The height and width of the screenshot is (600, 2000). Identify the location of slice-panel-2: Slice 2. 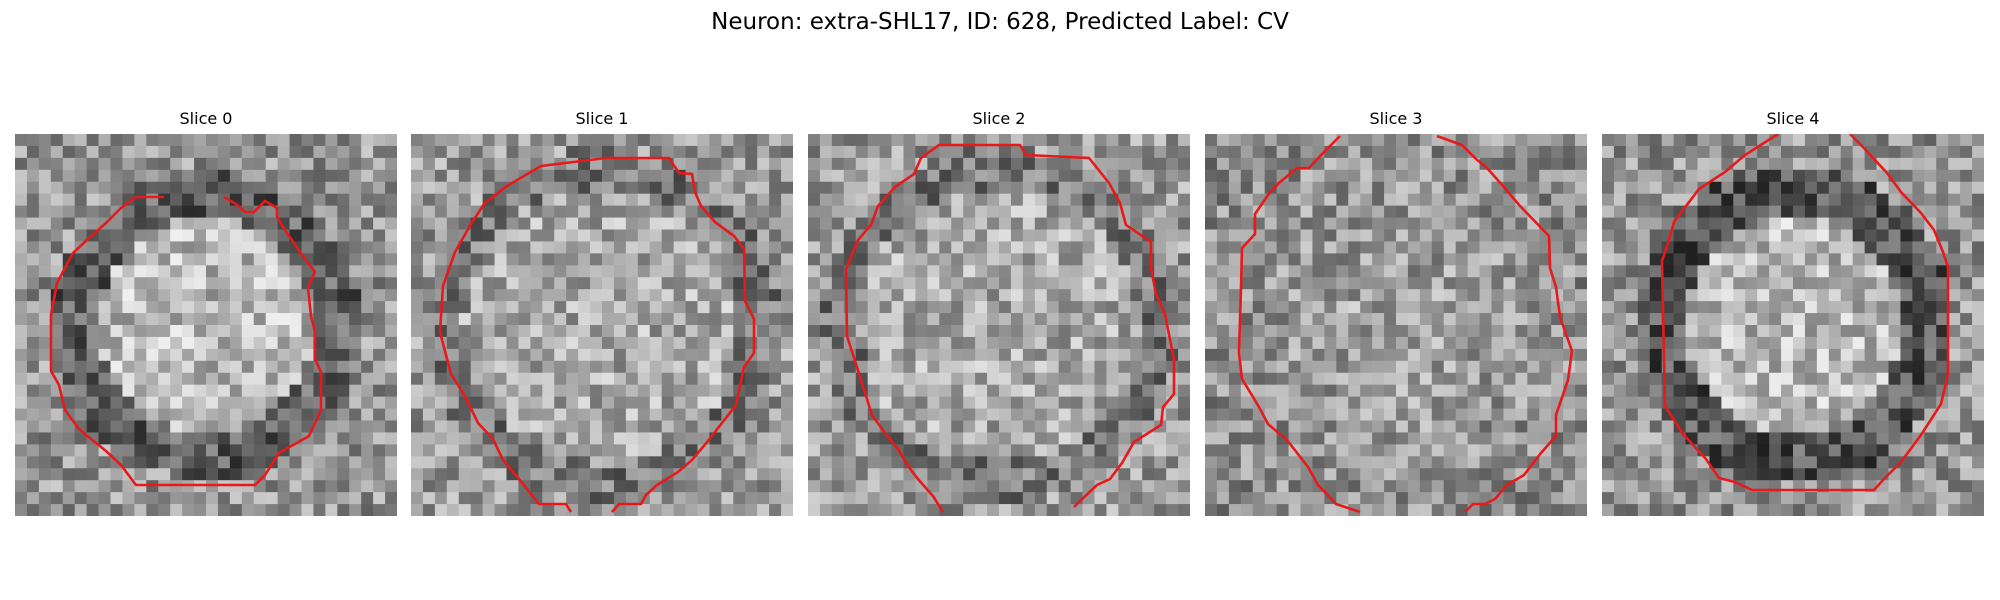
(999, 312).